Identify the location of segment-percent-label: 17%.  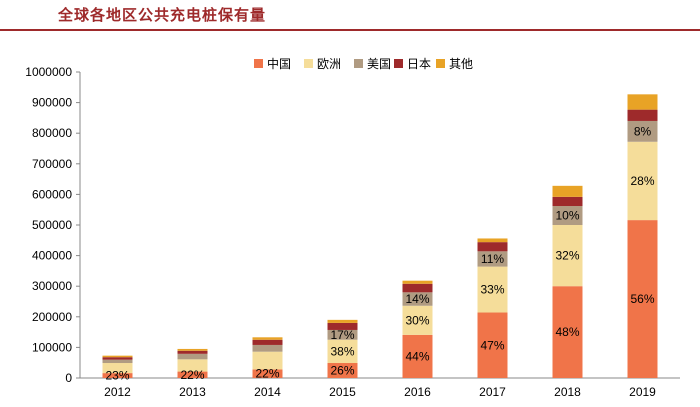
(342, 335).